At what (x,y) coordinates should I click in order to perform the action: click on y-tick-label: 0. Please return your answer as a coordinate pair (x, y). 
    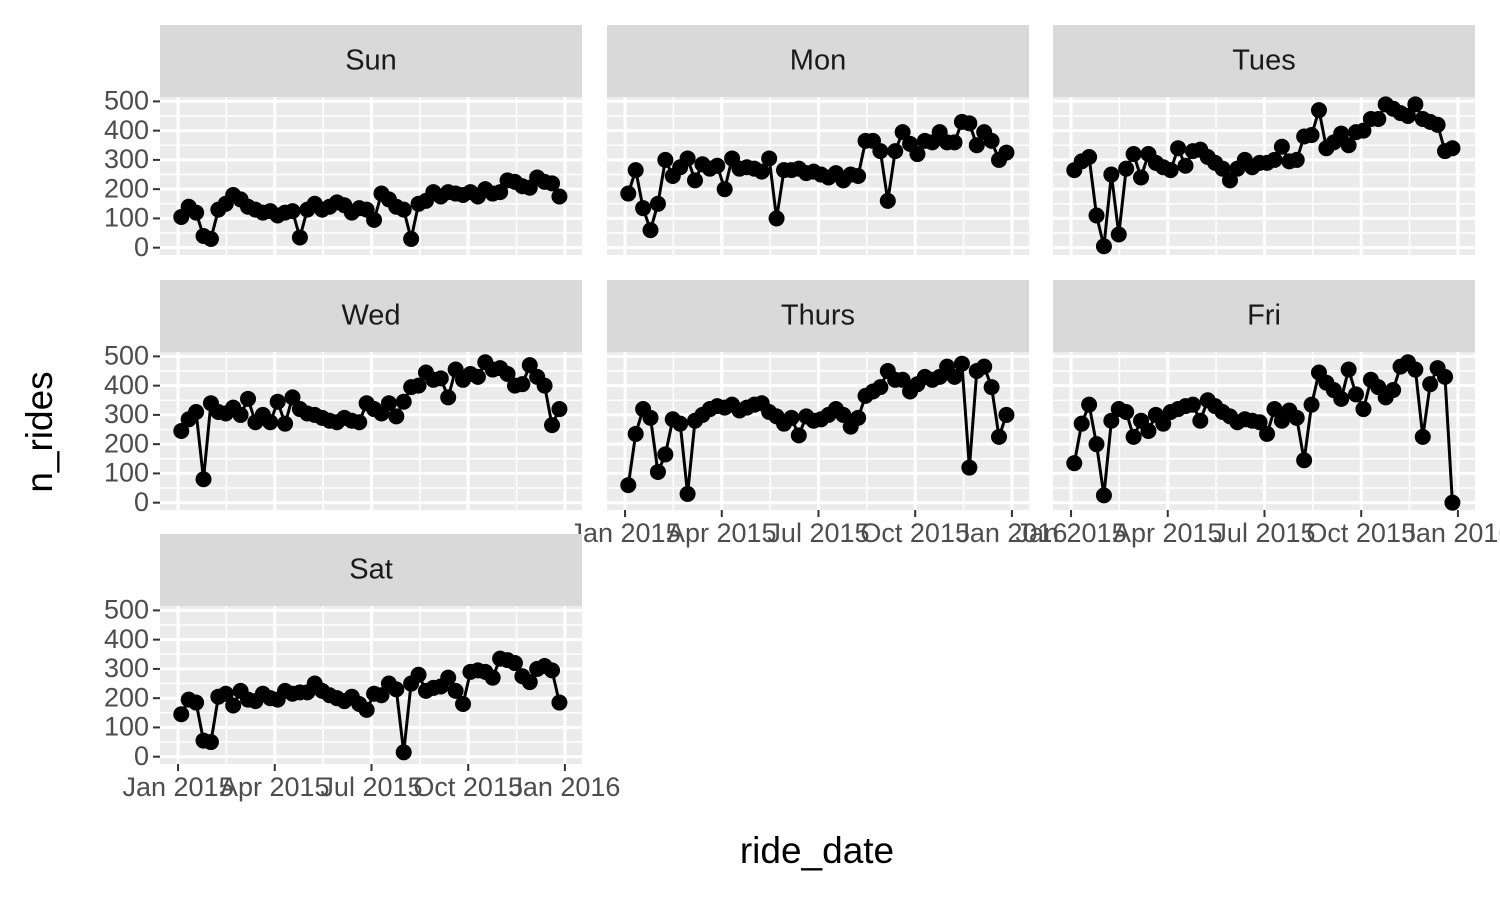
    Looking at the image, I should click on (141, 247).